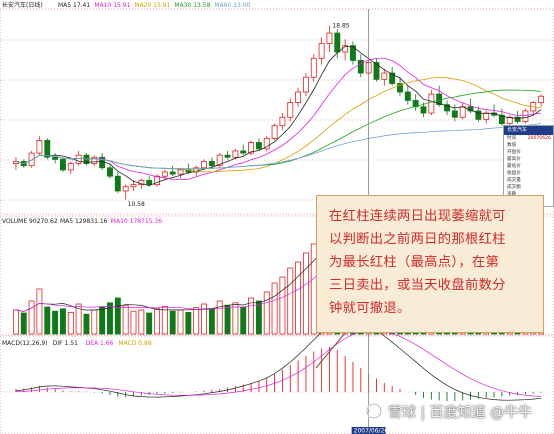  Describe the element at coordinates (528, 187) in the screenshot. I see `data-window-row: 成交额` at that location.